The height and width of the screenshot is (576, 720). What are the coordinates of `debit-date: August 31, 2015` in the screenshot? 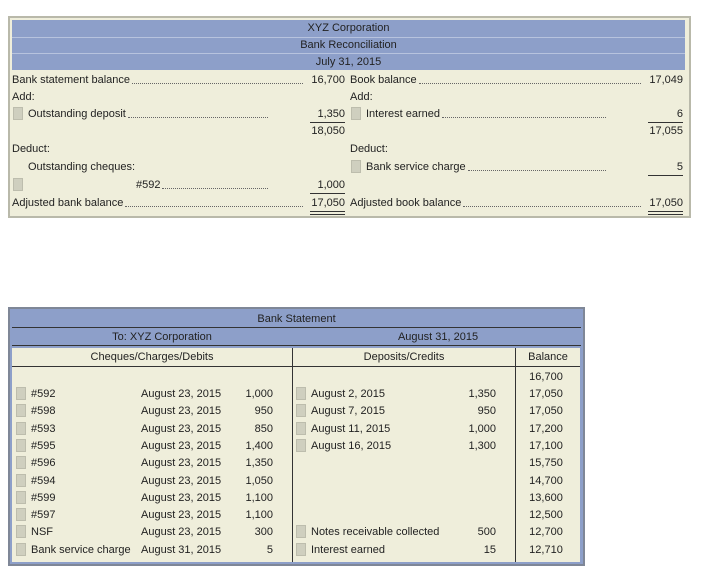 It's located at (181, 549).